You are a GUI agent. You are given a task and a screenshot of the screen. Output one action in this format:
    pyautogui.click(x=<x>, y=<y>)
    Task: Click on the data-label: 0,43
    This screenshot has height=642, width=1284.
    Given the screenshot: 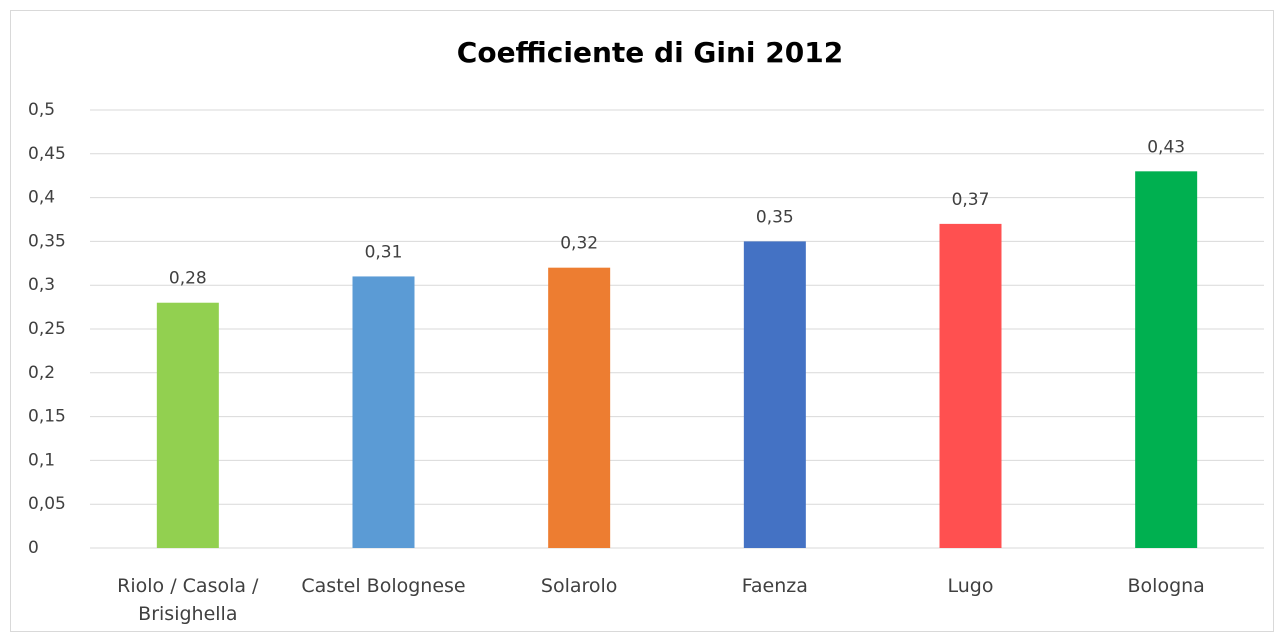 What is the action you would take?
    pyautogui.click(x=1166, y=147)
    